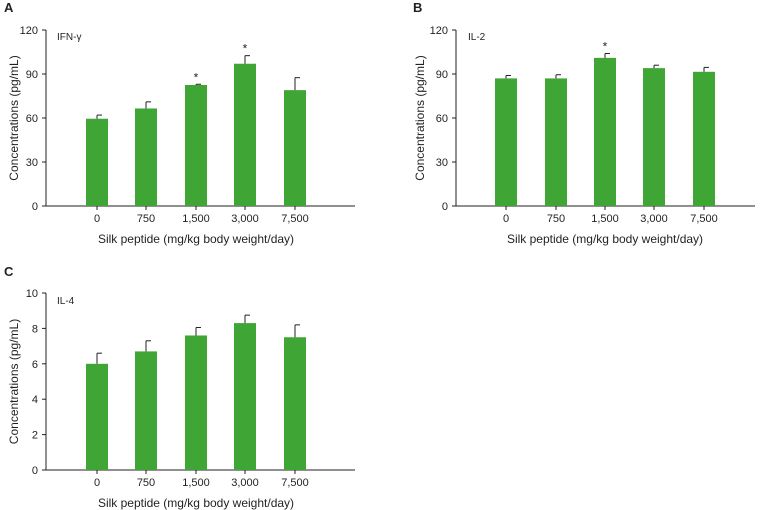  I want to click on y-tick-label: 6, so click(35, 365).